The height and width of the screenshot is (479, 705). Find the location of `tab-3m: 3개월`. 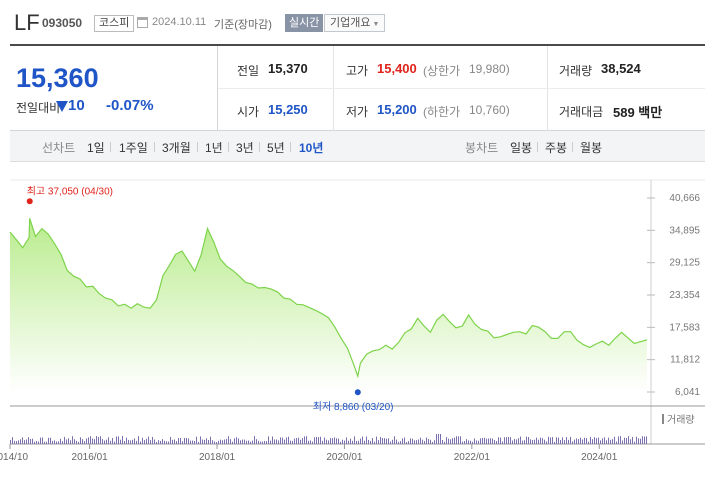

tab-3m: 3개월 is located at coordinates (176, 148).